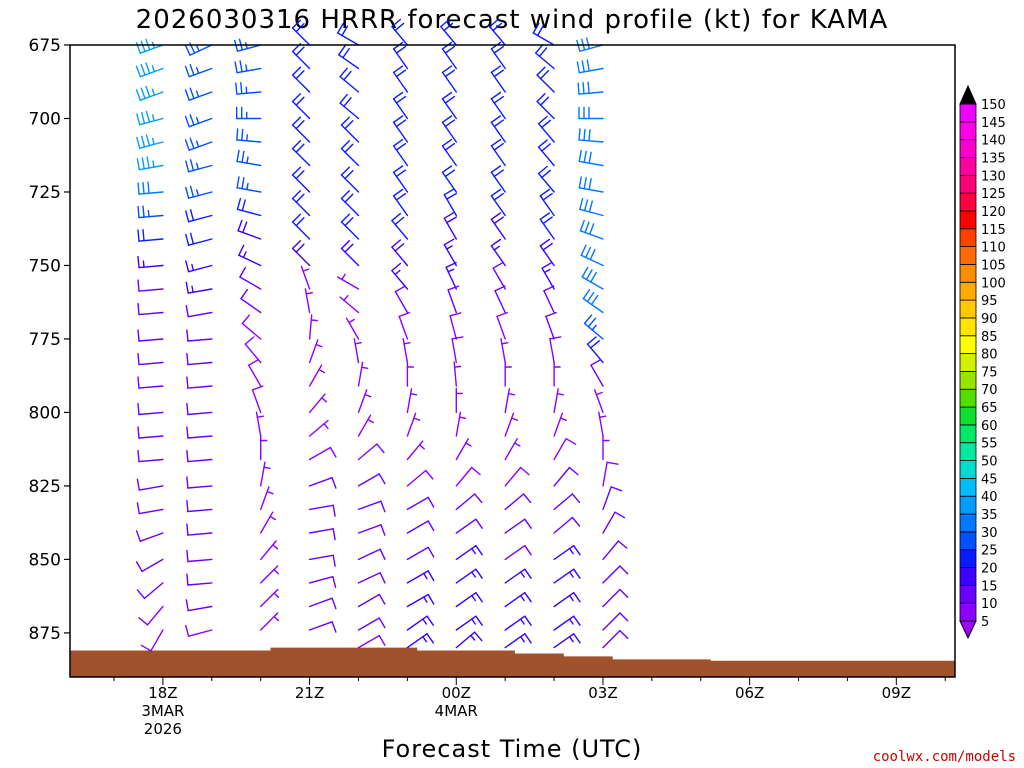 The height and width of the screenshot is (768, 1024). I want to click on x-tick-label: 2026, so click(163, 729).